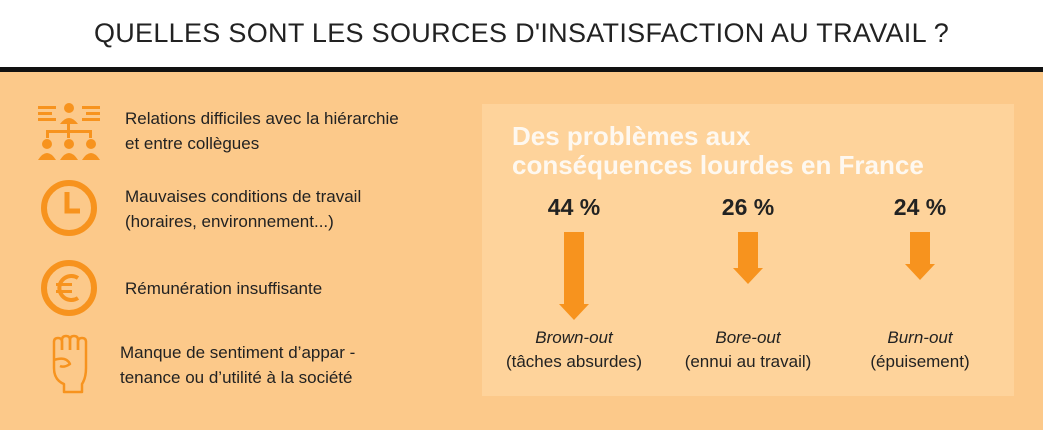 This screenshot has width=1043, height=430. I want to click on stat-burn-out: 24 % Burn-out (épuisement), so click(920, 289).